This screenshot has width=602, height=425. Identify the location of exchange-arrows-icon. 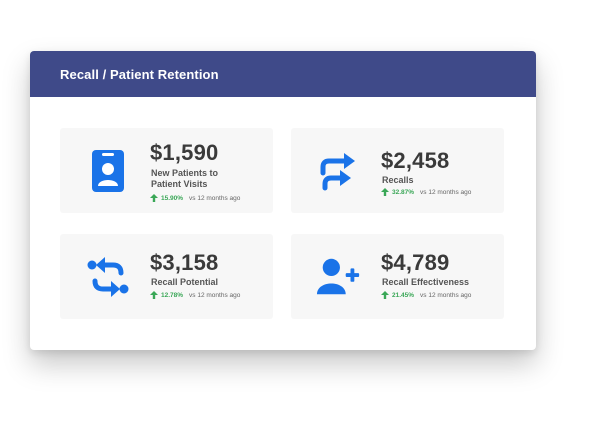
(108, 277).